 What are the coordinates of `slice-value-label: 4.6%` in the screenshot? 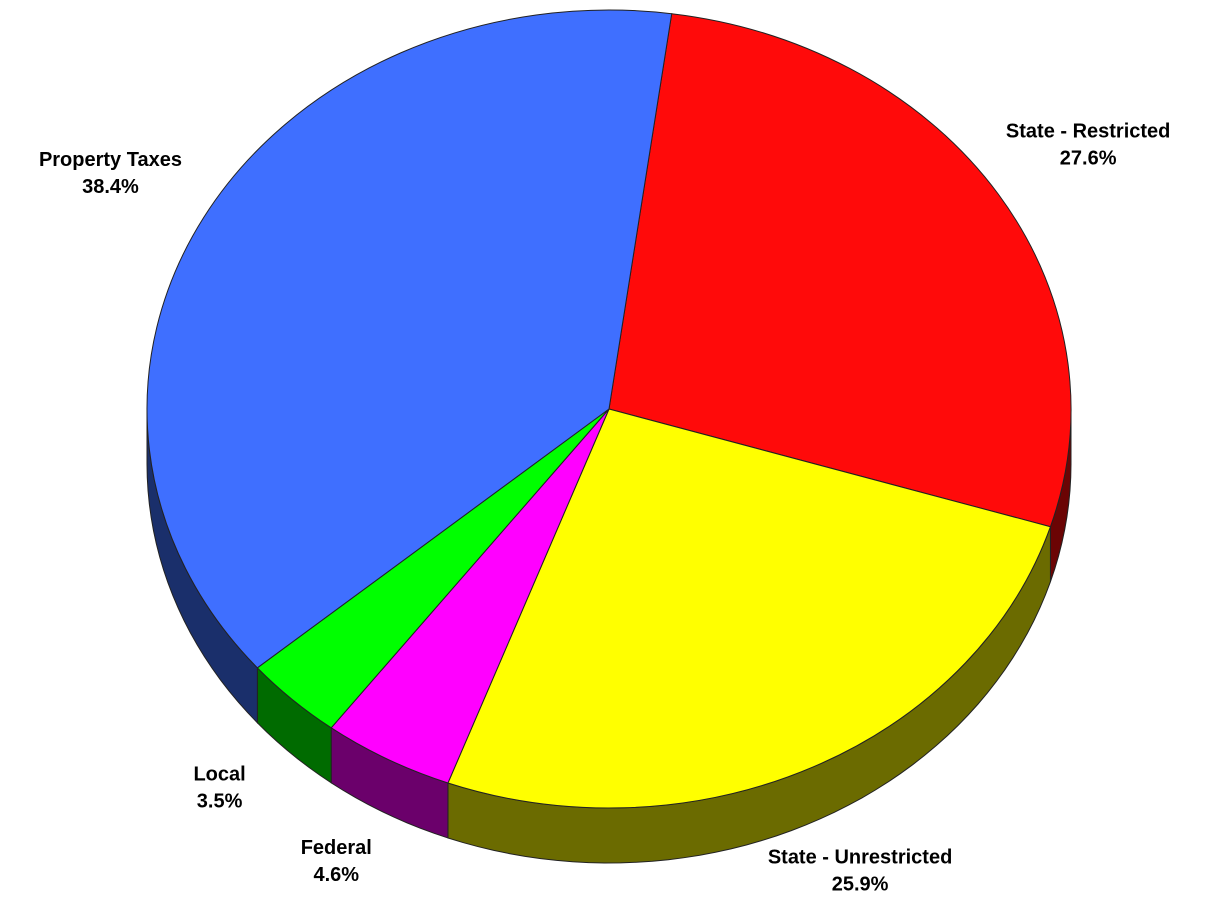 It's located at (336, 875).